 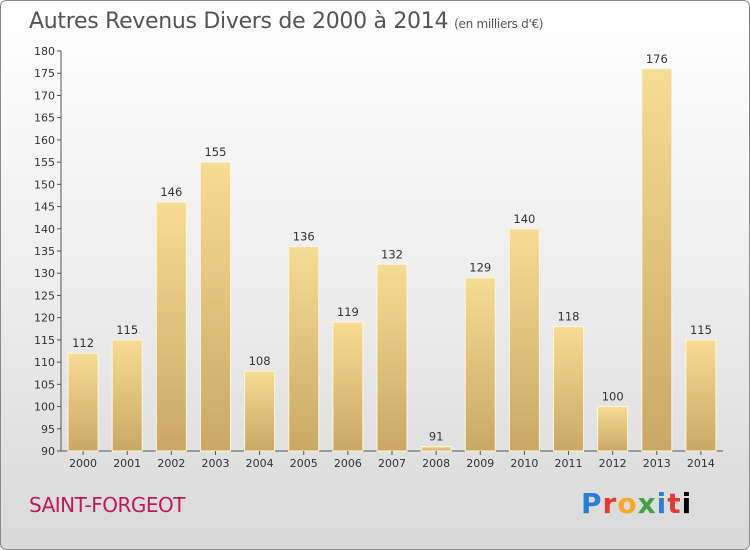 I want to click on y-tick-label: 95, so click(x=48, y=429).